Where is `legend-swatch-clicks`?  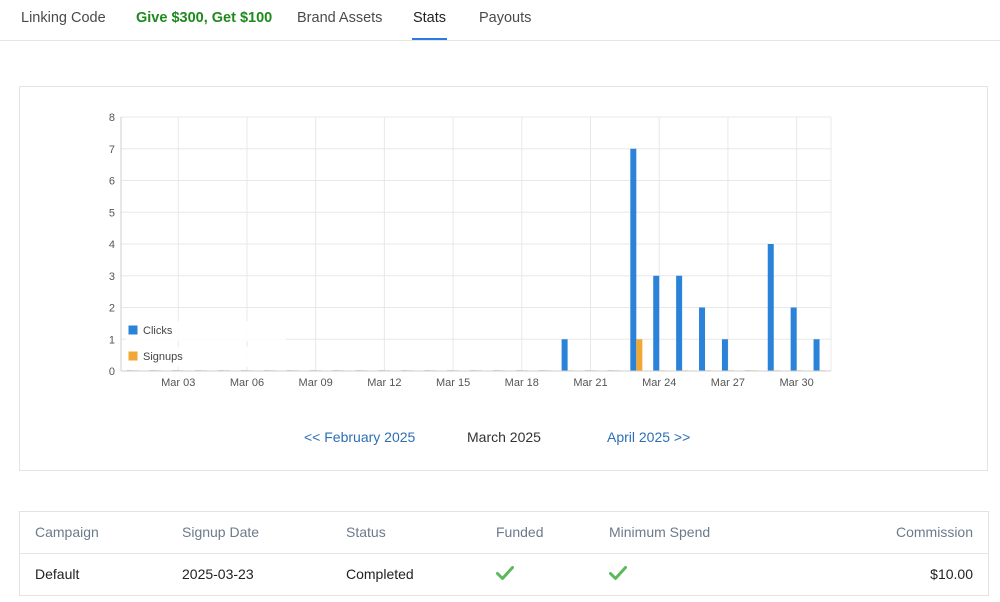 legend-swatch-clicks is located at coordinates (133, 330).